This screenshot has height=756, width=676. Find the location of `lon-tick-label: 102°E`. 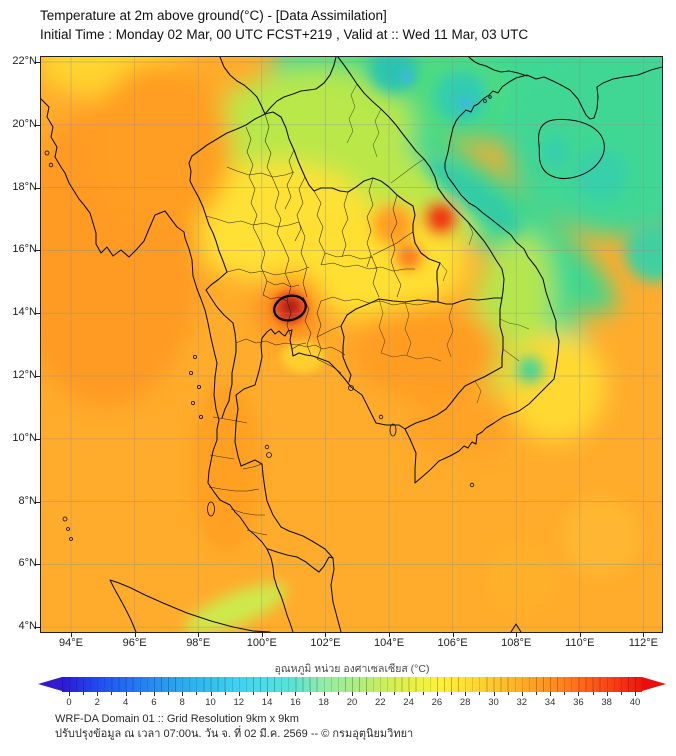

lon-tick-label: 102°E is located at coordinates (325, 643).